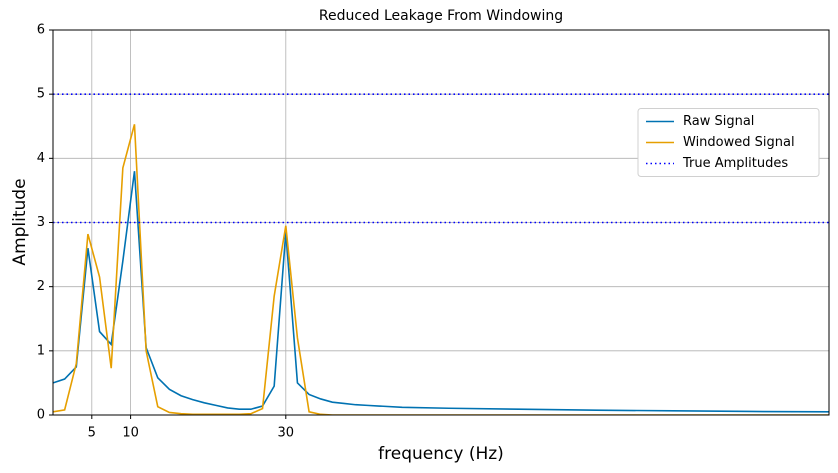  I want to click on legend-label: True Amplitudes, so click(735, 163).